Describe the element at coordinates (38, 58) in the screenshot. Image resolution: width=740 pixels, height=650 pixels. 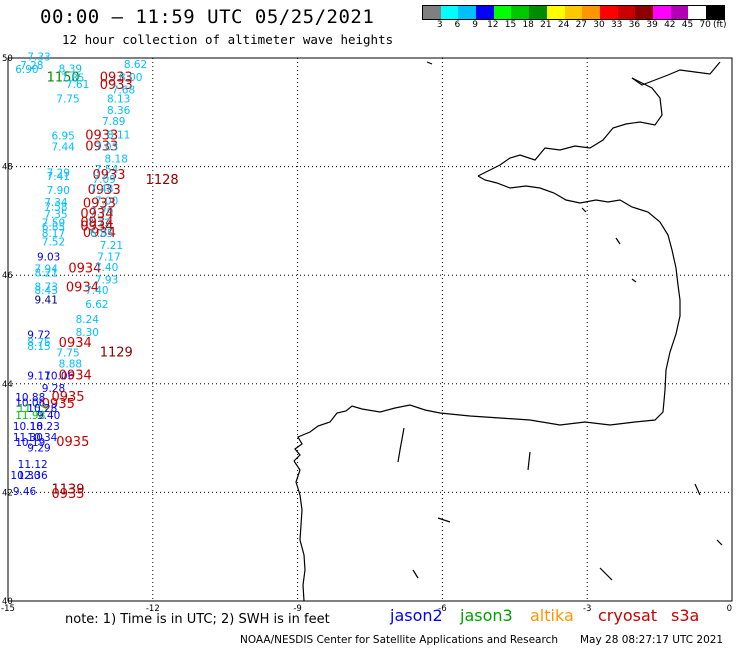
I see `wave-height-value: 7.33` at that location.